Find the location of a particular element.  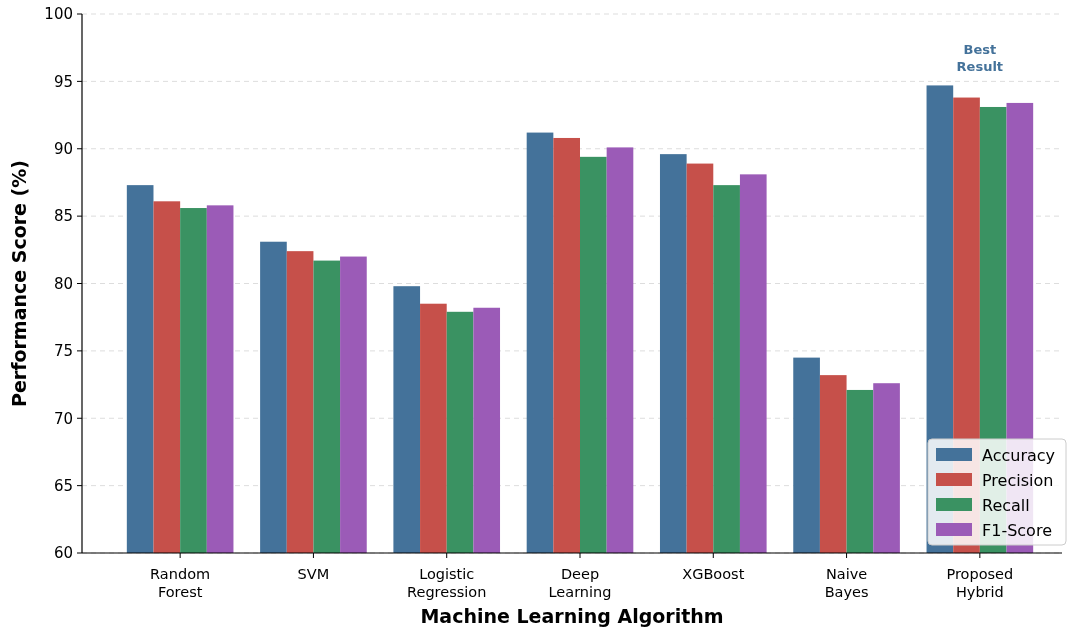

x-tick-label: Proposed Hybrid is located at coordinates (980, 583).